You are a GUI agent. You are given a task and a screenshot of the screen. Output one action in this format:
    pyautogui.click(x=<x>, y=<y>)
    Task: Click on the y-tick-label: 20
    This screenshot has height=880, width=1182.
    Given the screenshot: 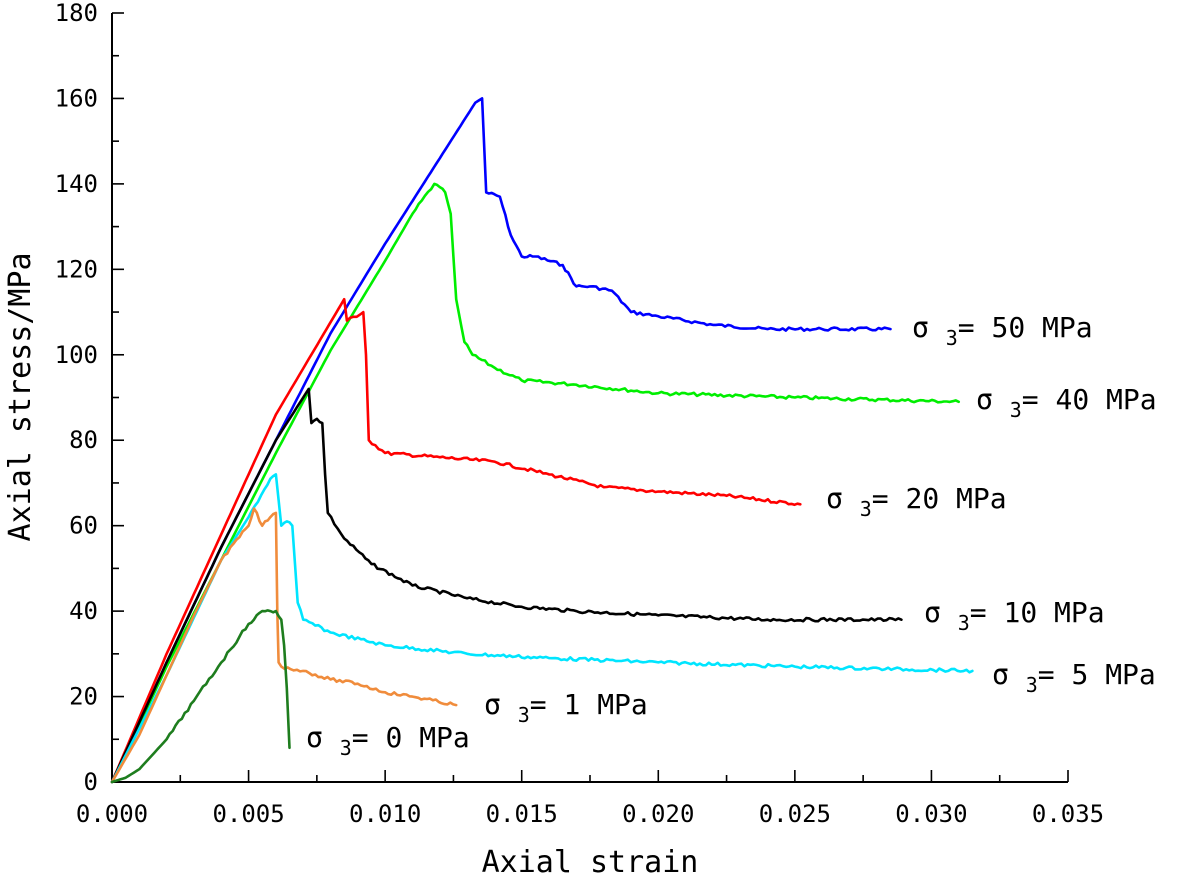 What is the action you would take?
    pyautogui.click(x=83, y=697)
    